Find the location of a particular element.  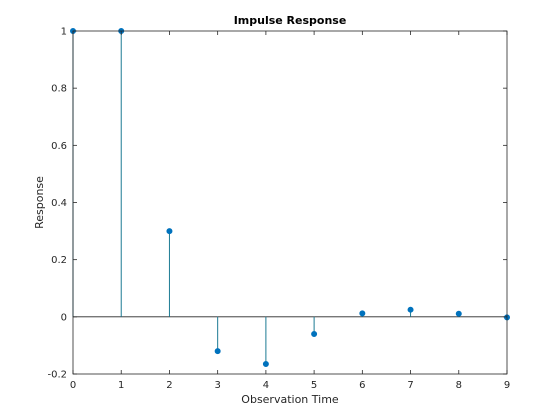

x-tick-labels: 0 1 2 3 4 5 6 7 8 9 is located at coordinates (290, 385).